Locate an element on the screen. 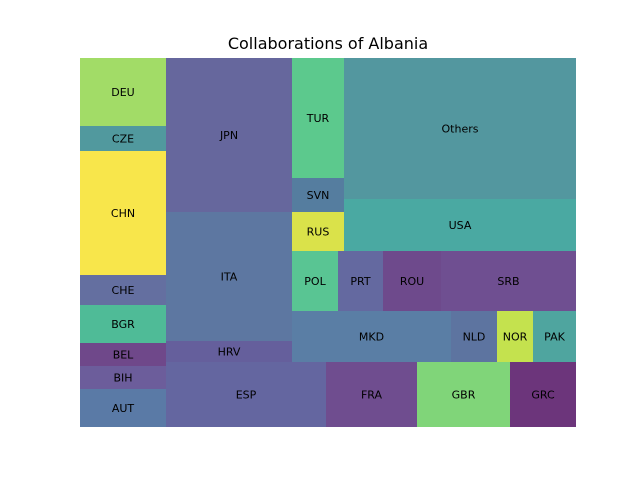  tile-gbr is located at coordinates (463, 394).